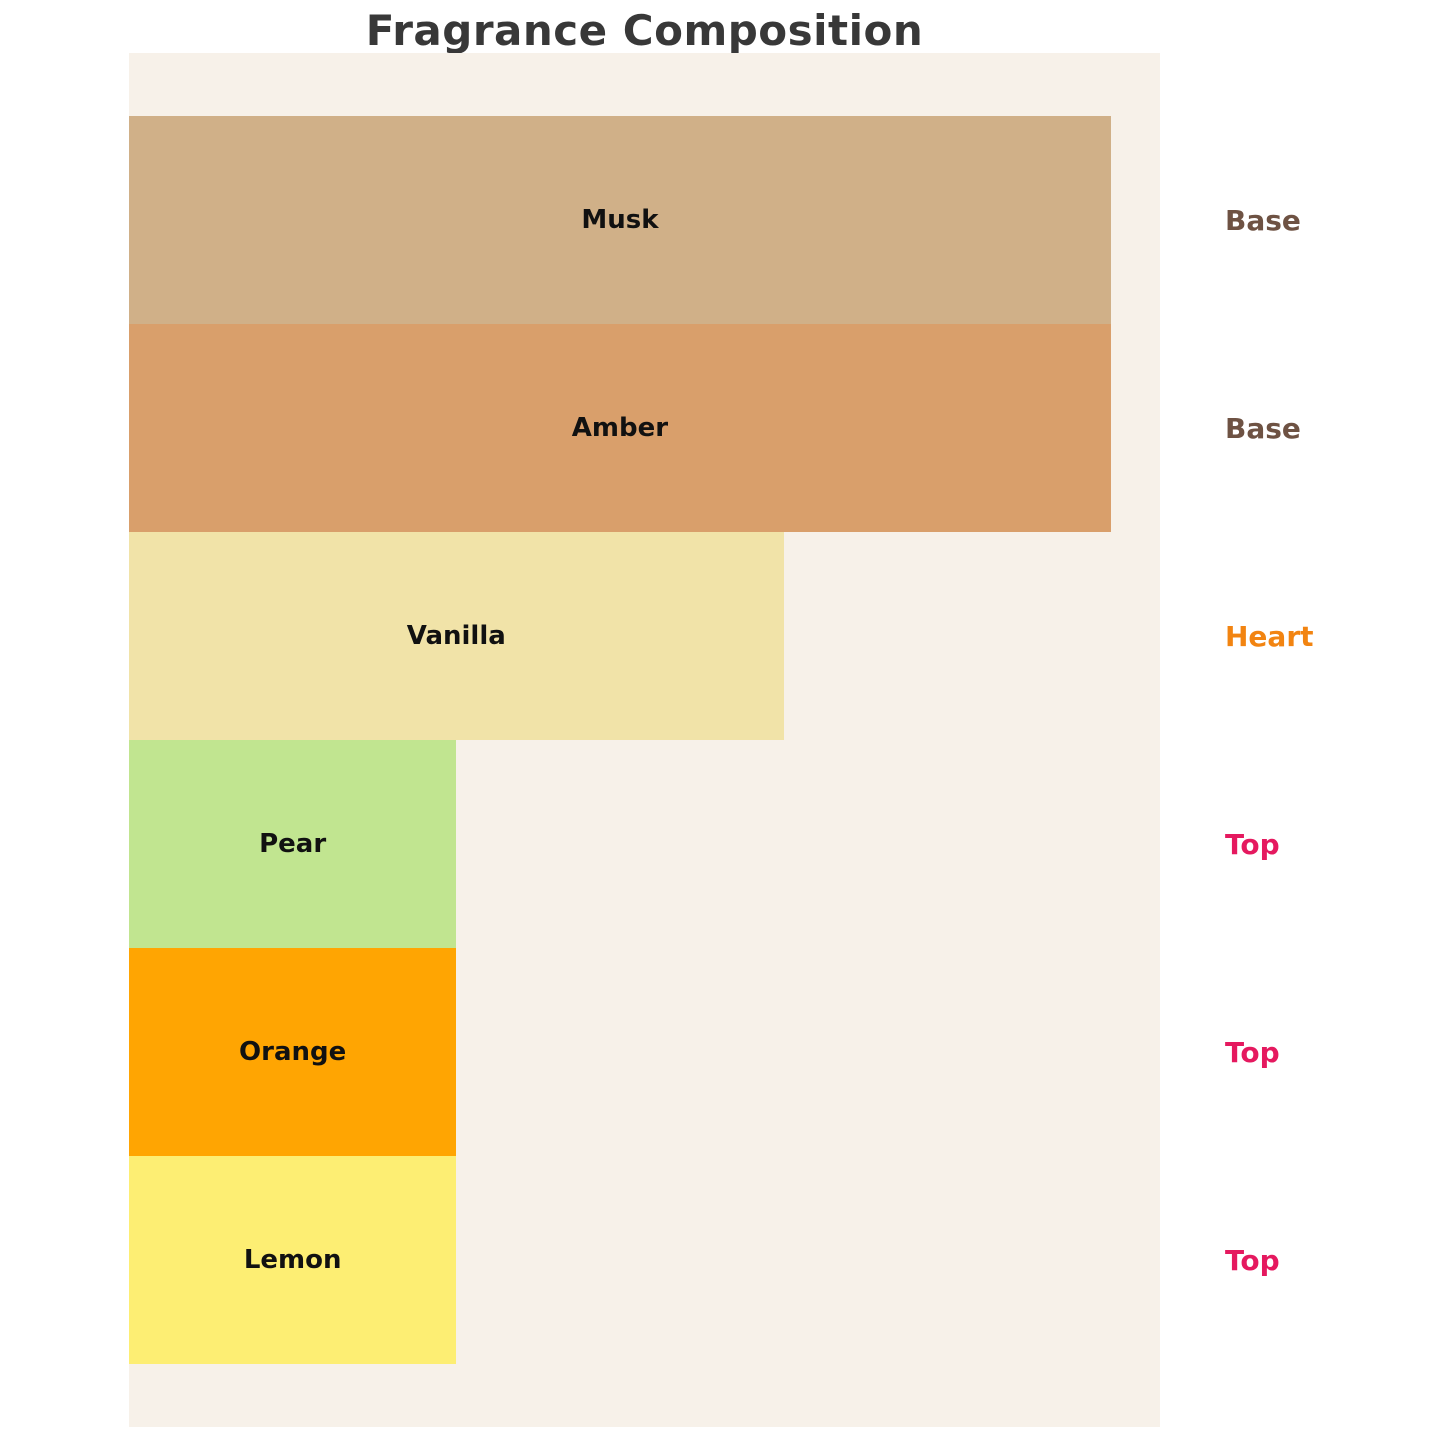  I want to click on bar-amber: Amber, so click(620, 428).